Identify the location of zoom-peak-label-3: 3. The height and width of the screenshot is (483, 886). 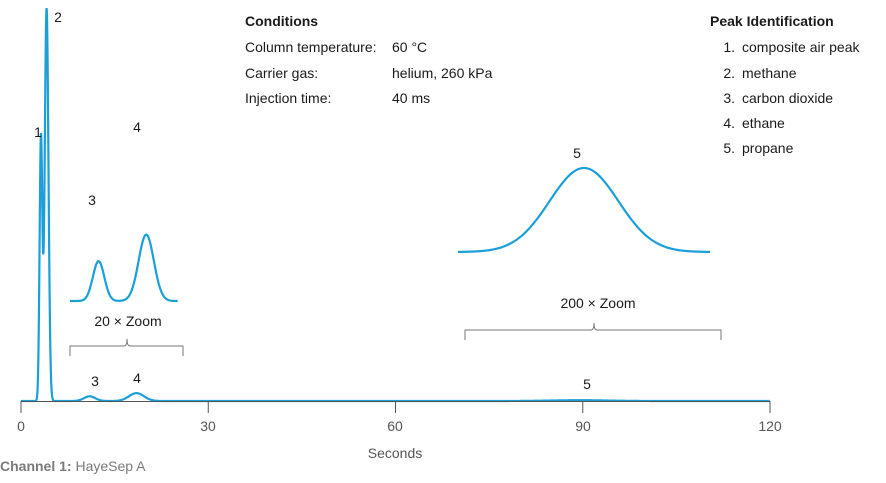
(92, 200).